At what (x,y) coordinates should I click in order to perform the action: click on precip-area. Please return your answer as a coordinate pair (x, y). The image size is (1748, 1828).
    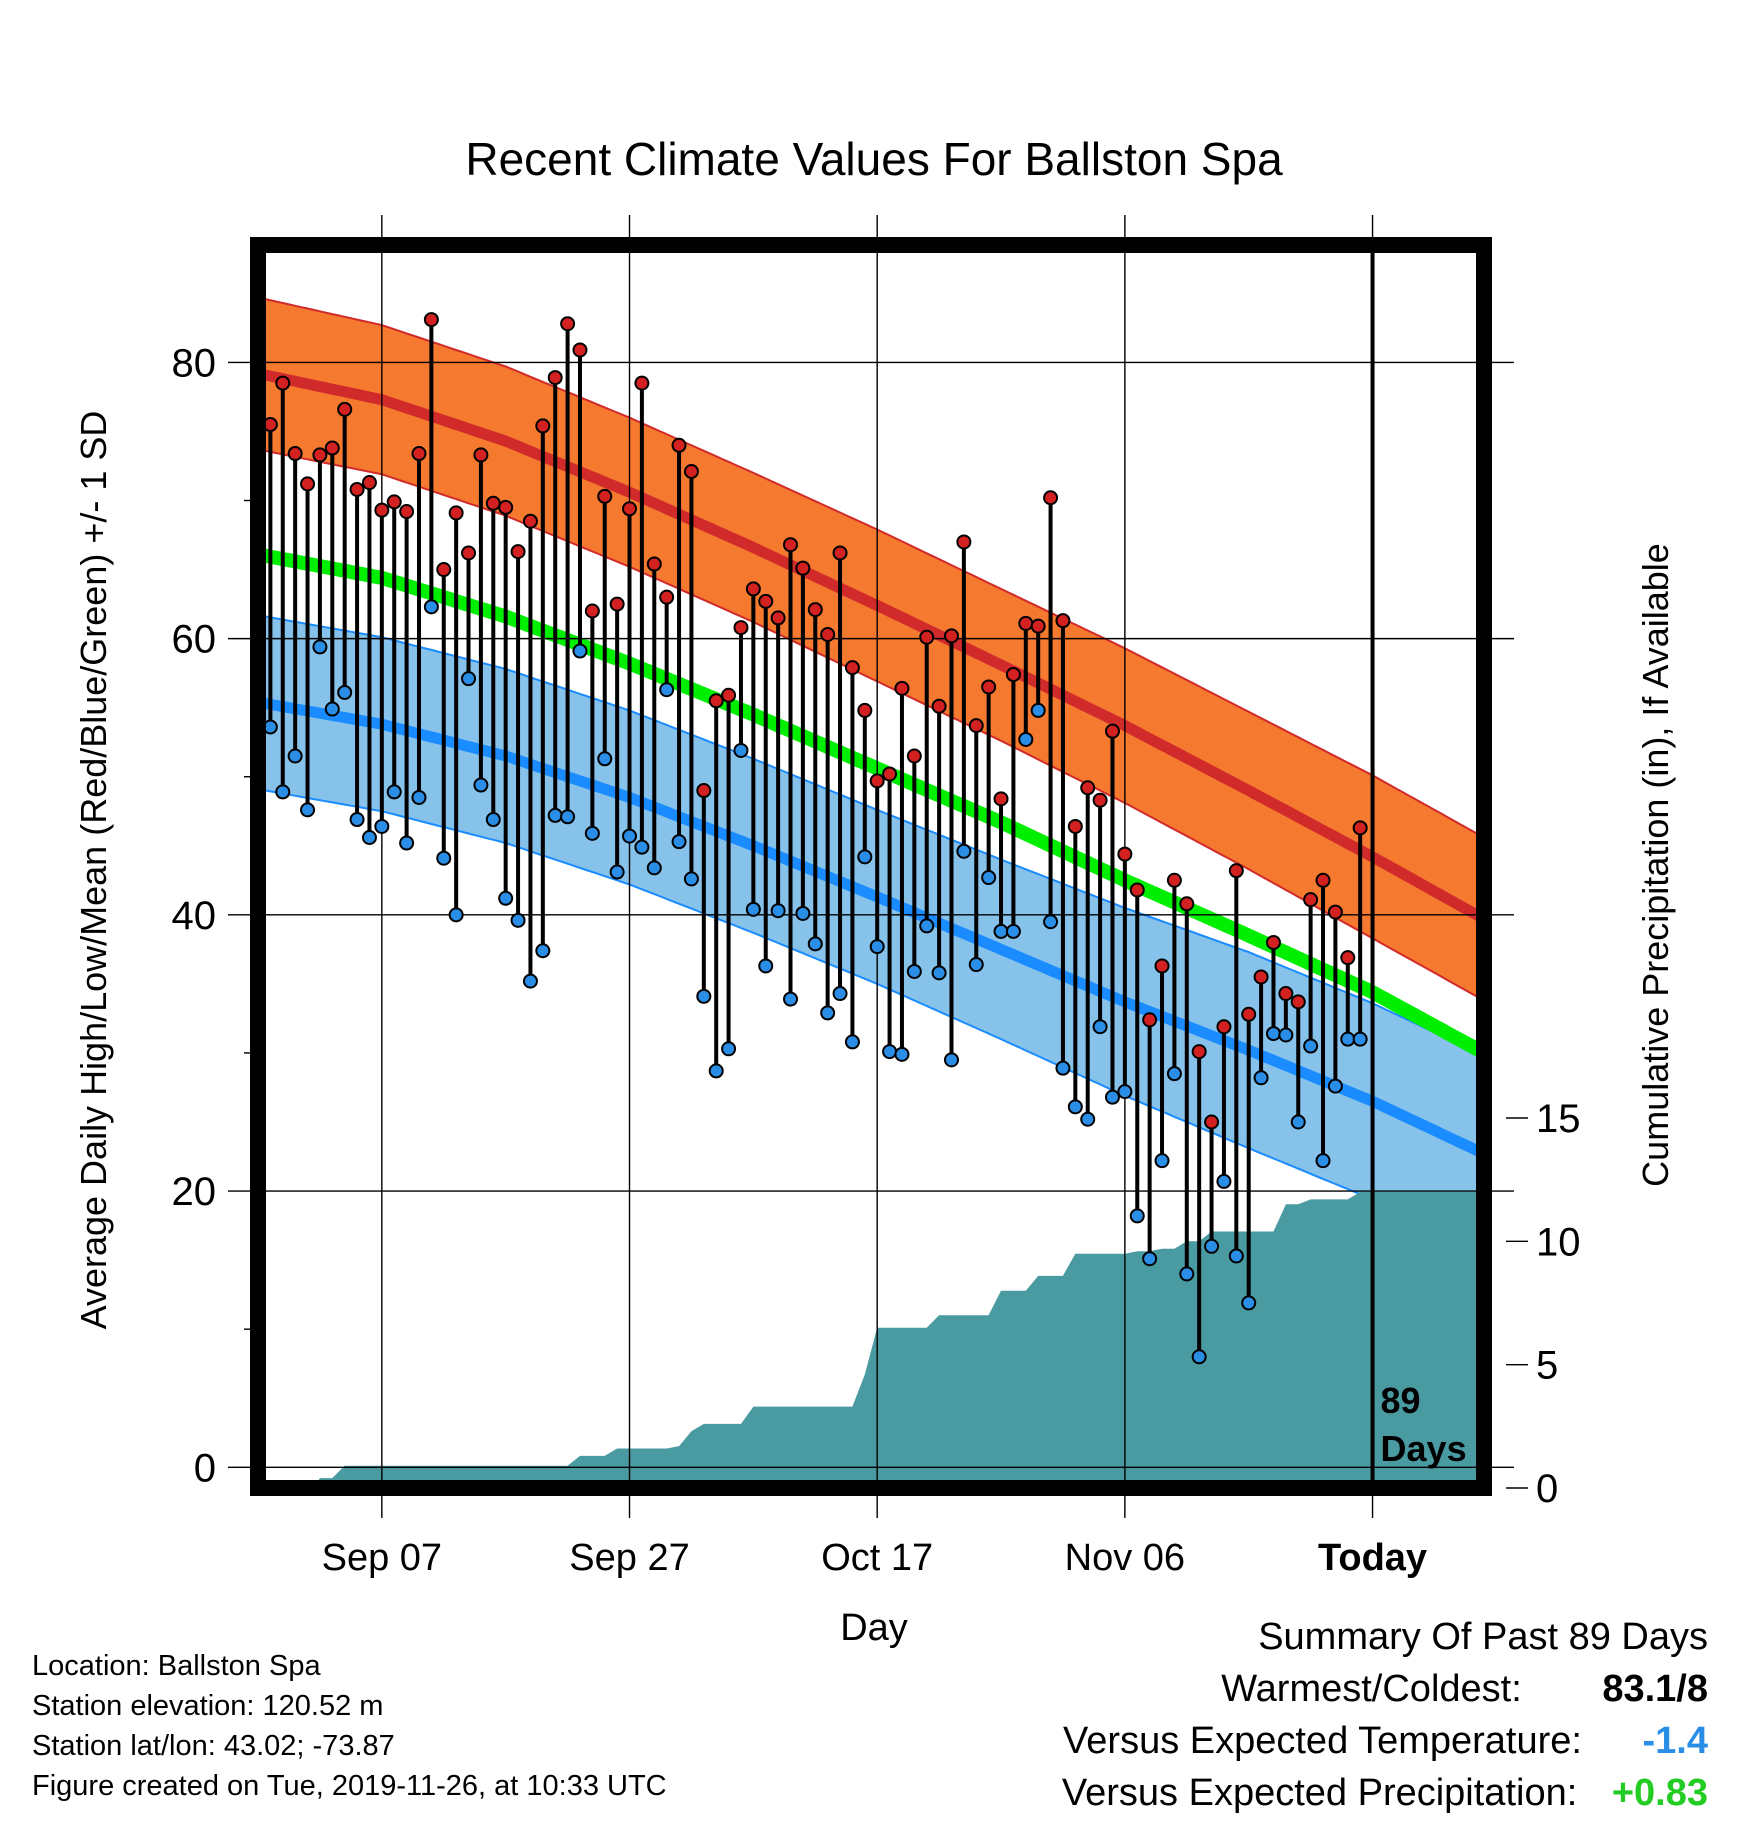
    Looking at the image, I should click on (871, 1340).